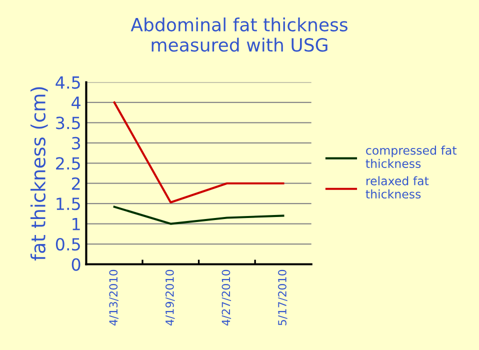  I want to click on y-tick-label: 0, so click(76, 264).